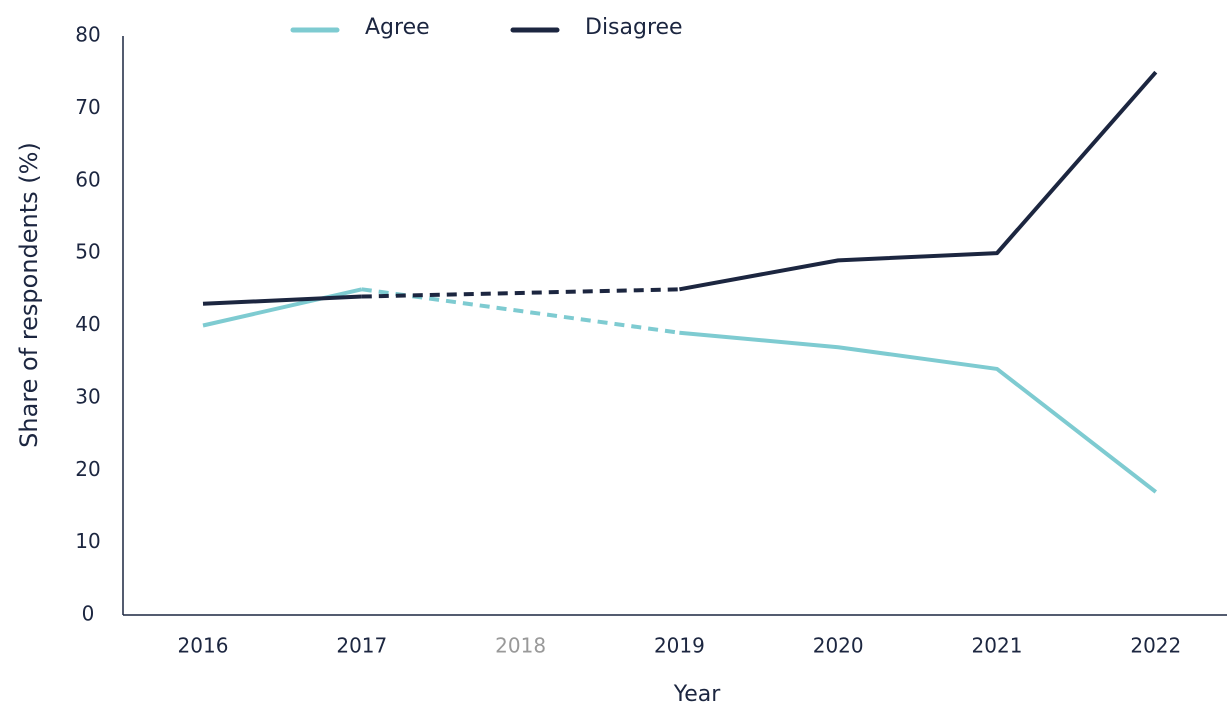  What do you see at coordinates (997, 646) in the screenshot?
I see `x-tick-label: 2021` at bounding box center [997, 646].